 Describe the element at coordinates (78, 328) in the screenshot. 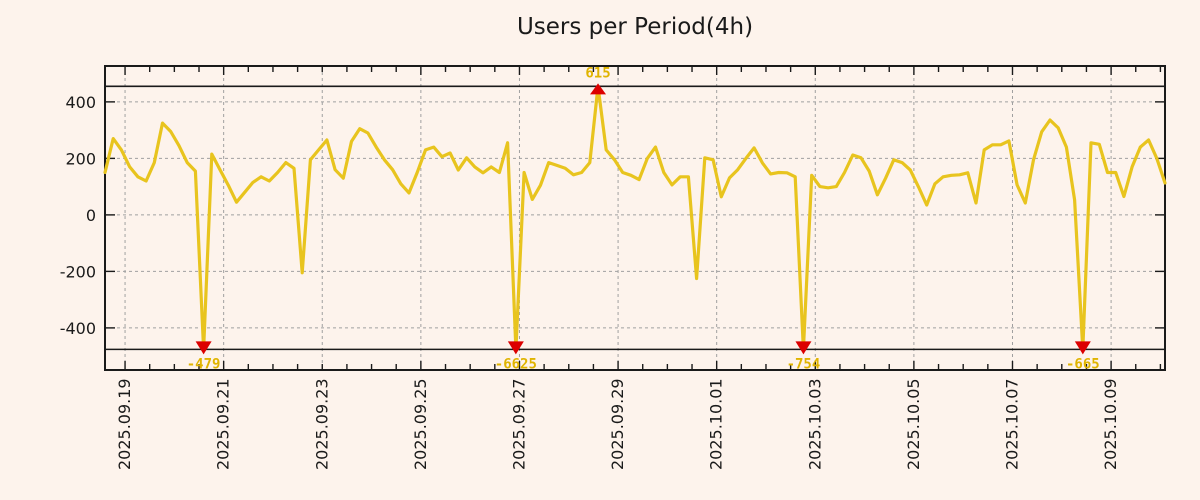

I see `y-axis-tick-label: -400` at that location.